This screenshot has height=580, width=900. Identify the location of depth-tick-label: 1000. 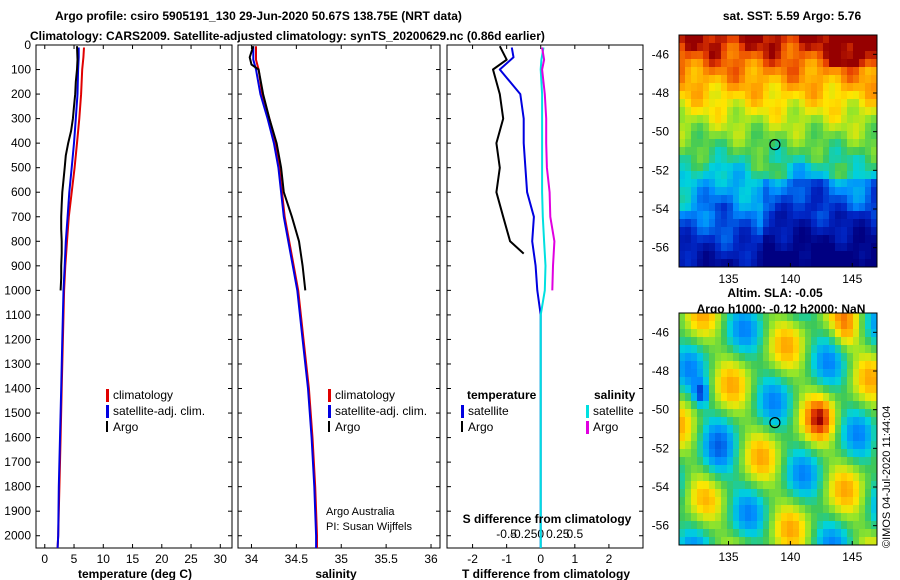
(17, 290).